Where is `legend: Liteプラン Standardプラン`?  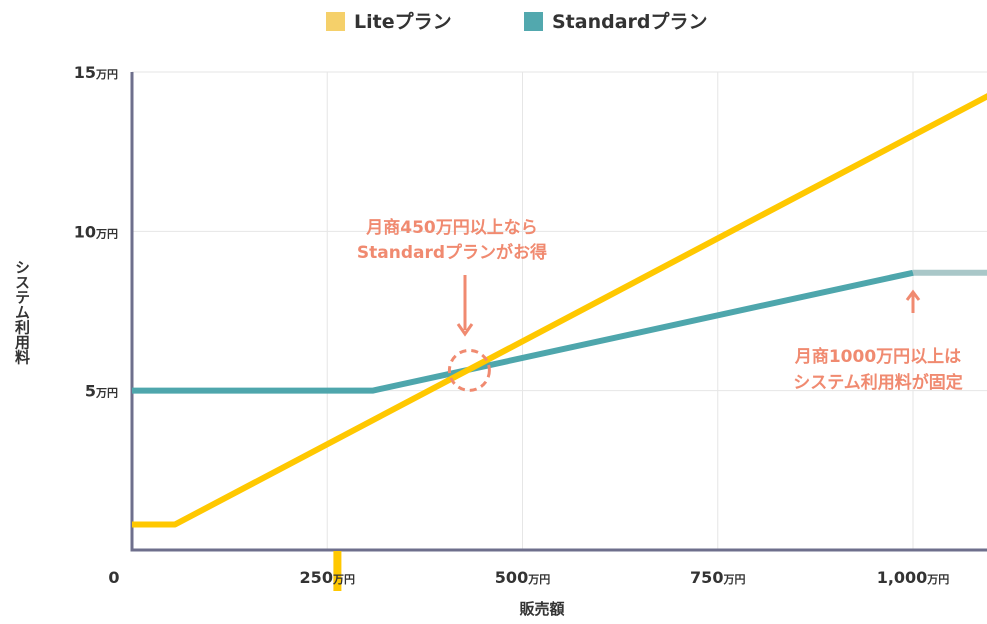 legend: Liteプラン Standardプラン is located at coordinates (517, 21).